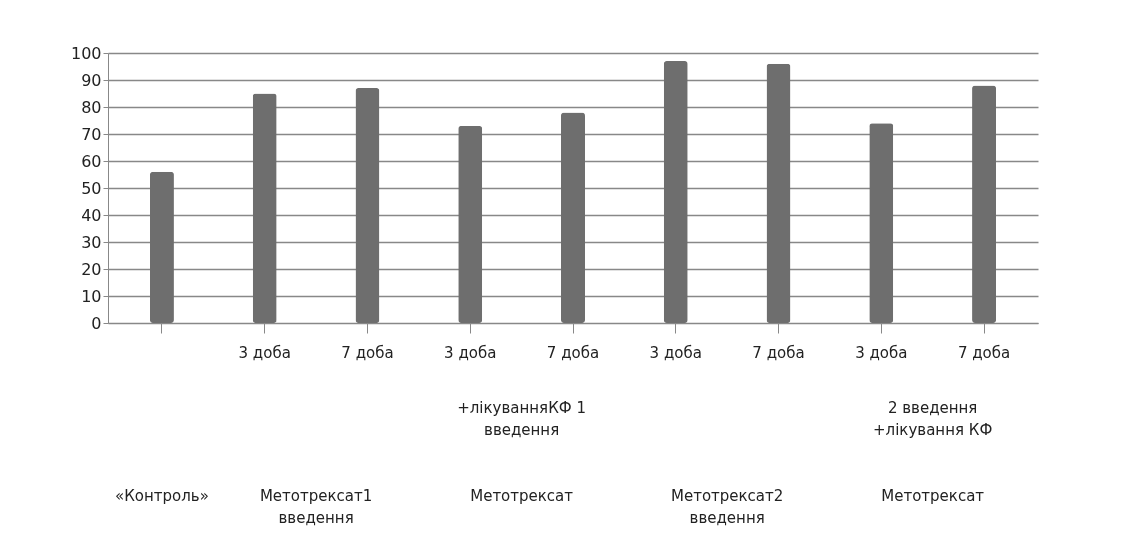 The width and height of the screenshot is (1140, 556). Describe the element at coordinates (933, 419) in the screenshot. I see `text: 2 введення +лікування КФ` at that location.